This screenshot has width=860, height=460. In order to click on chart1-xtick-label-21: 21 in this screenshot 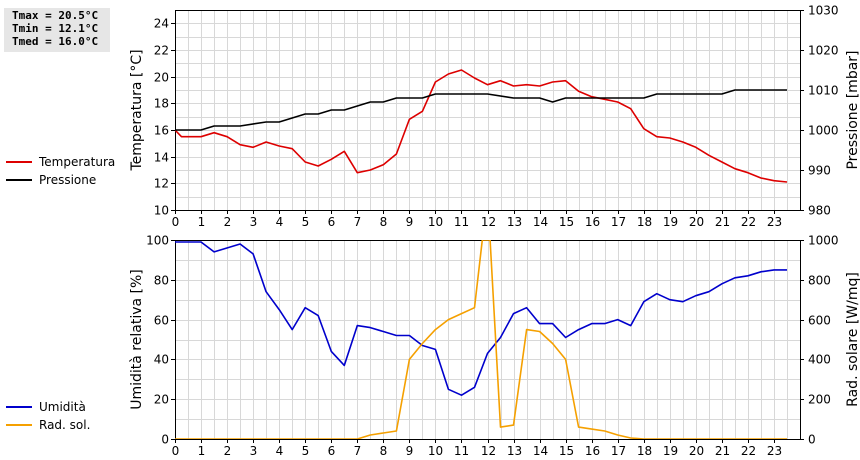, I will do `click(722, 222)`.